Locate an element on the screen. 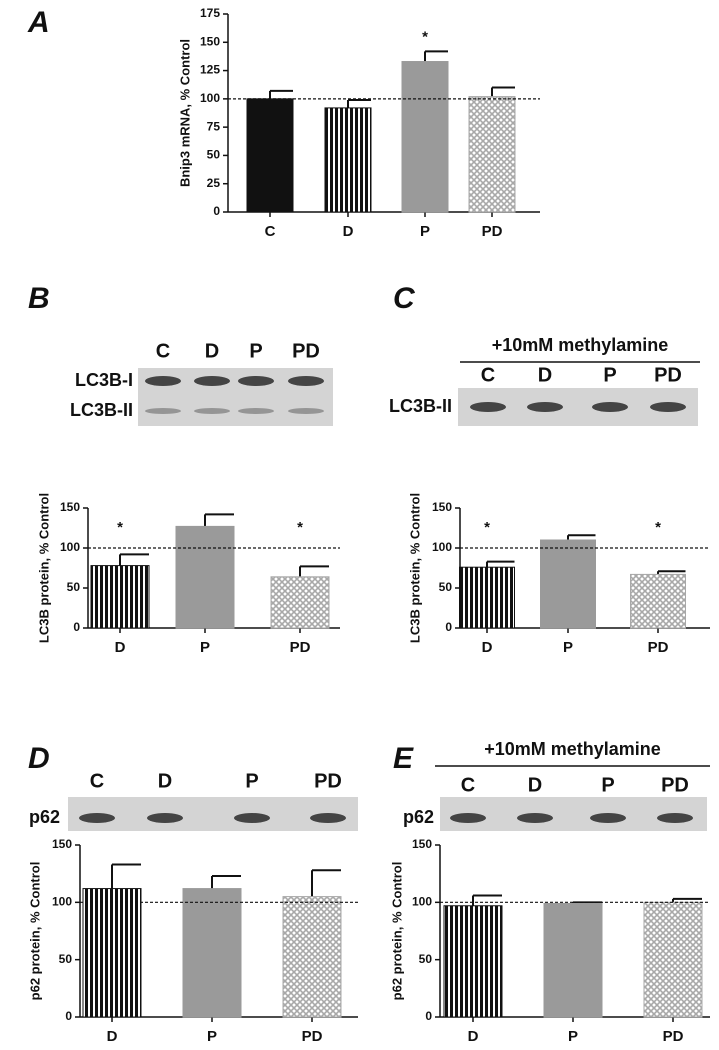 Image resolution: width=719 pixels, height=1050 pixels. panel-letter: E is located at coordinates (403, 758).